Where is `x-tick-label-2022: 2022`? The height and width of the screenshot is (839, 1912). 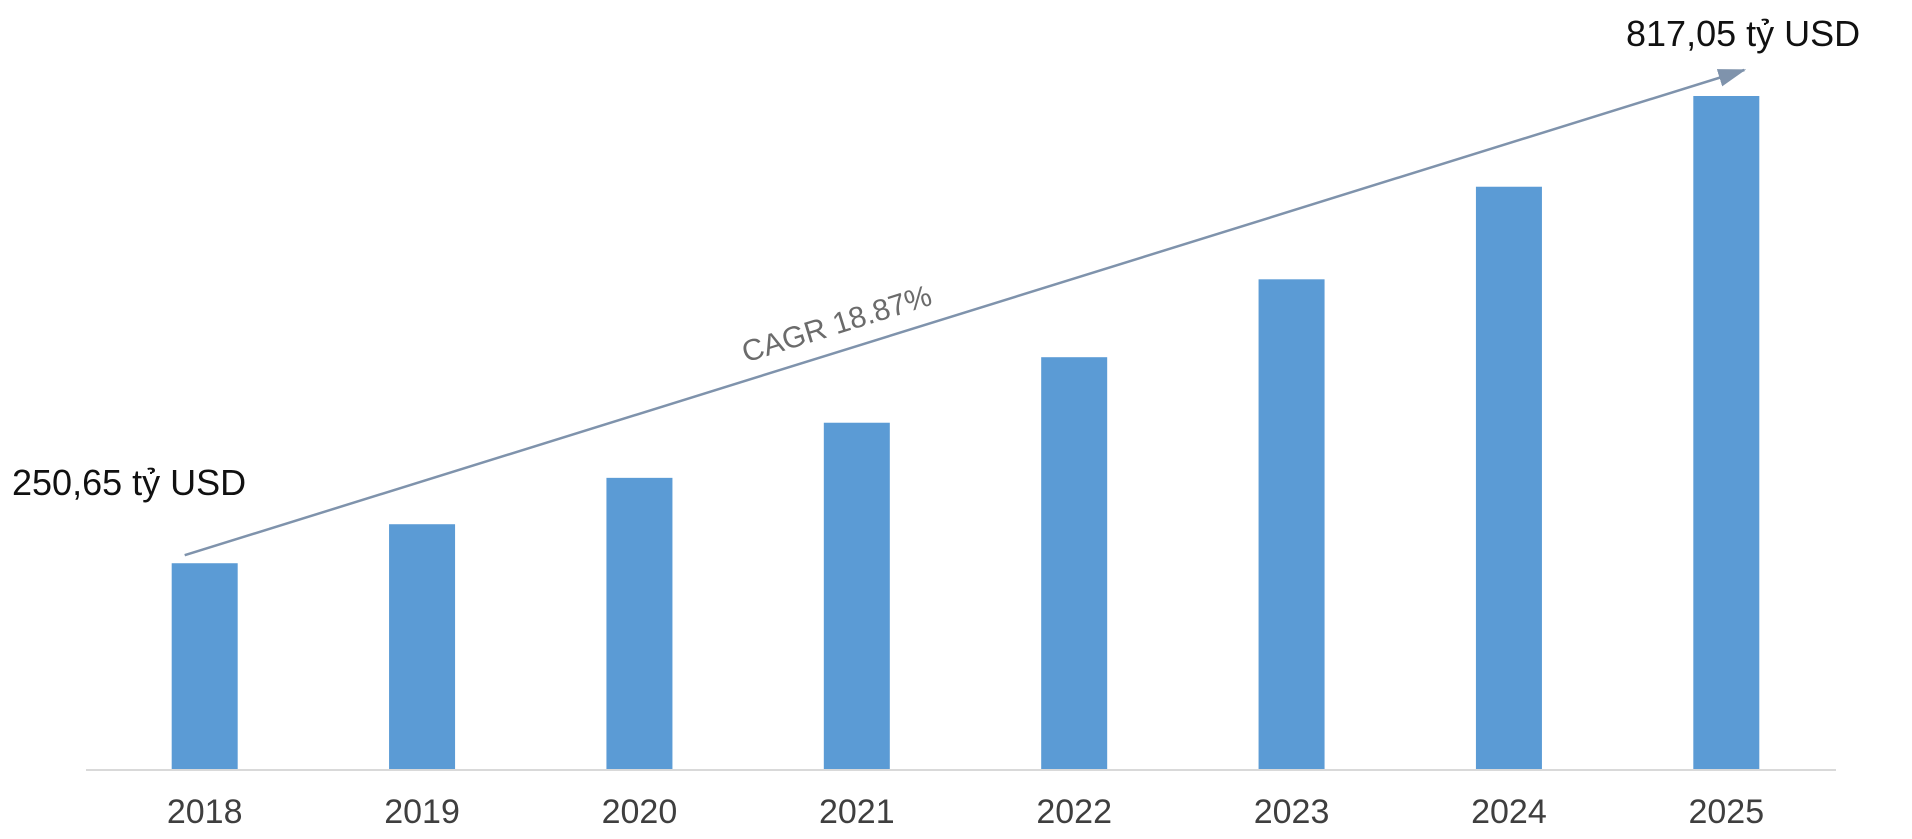 x-tick-label-2022: 2022 is located at coordinates (1074, 812).